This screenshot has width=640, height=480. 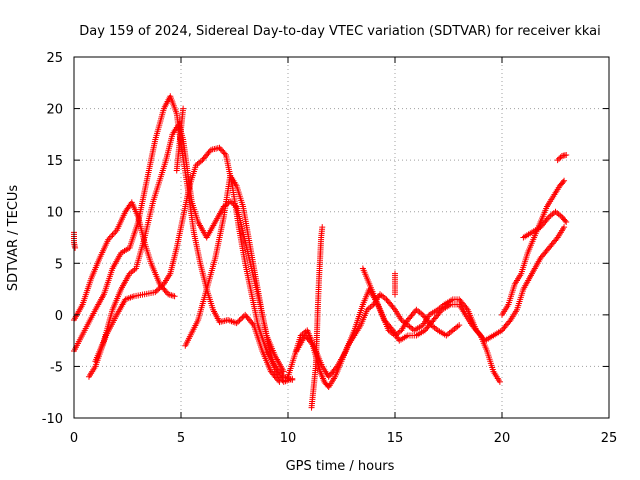 What do you see at coordinates (54, 58) in the screenshot?
I see `y-tick-label: 25` at bounding box center [54, 58].